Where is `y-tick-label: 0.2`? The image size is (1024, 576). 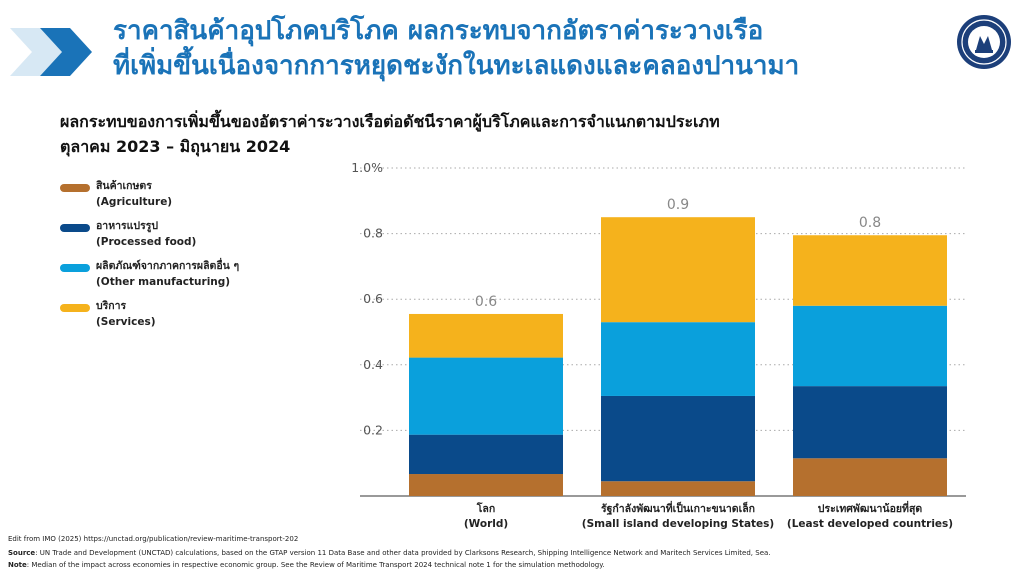
y-tick-label: 0.2 is located at coordinates (373, 429).